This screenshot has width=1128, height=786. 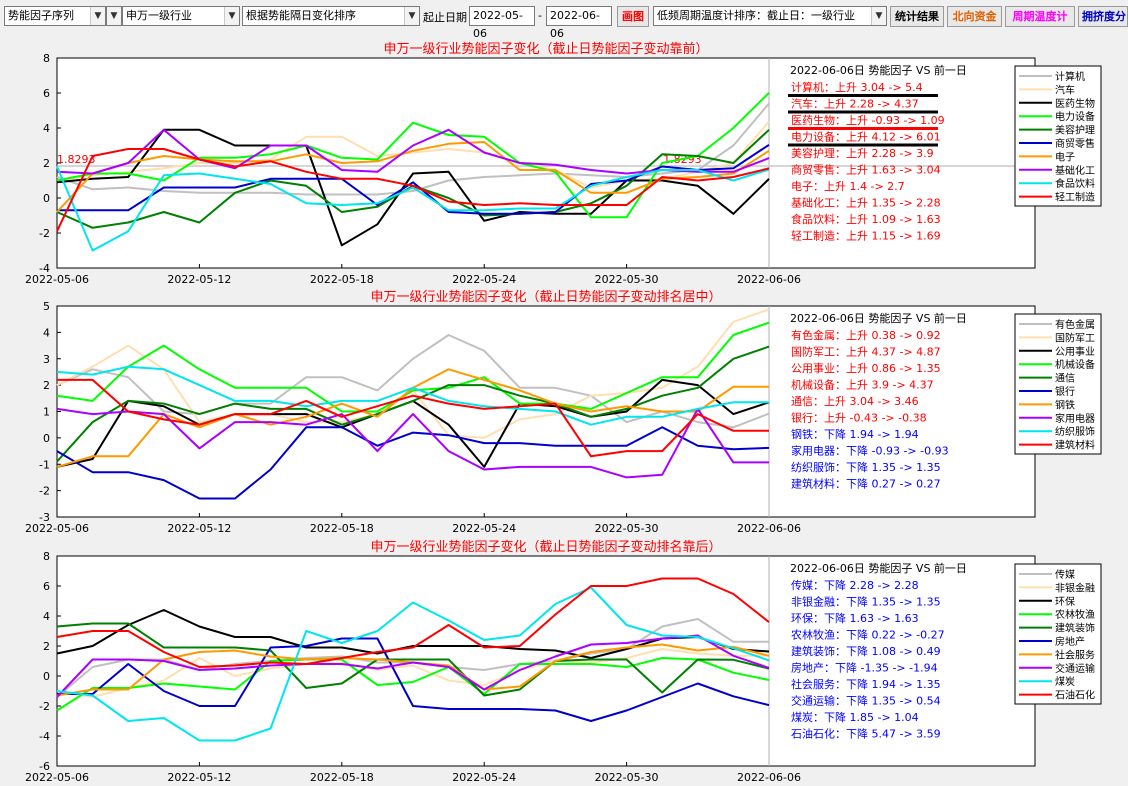 What do you see at coordinates (870, 451) in the screenshot?
I see `annotation-line-8: 家用电器：下降 -0.93 -> -0.93` at bounding box center [870, 451].